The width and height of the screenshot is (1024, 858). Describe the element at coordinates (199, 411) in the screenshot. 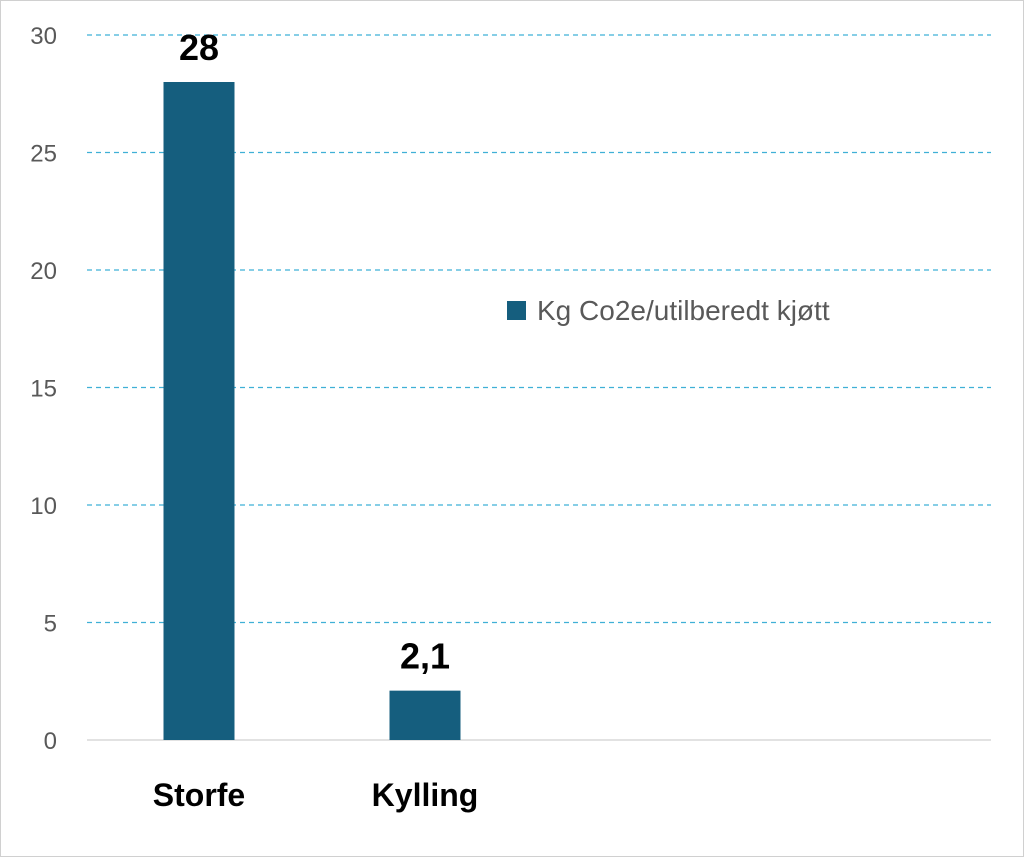

I see `bar-storfe` at that location.